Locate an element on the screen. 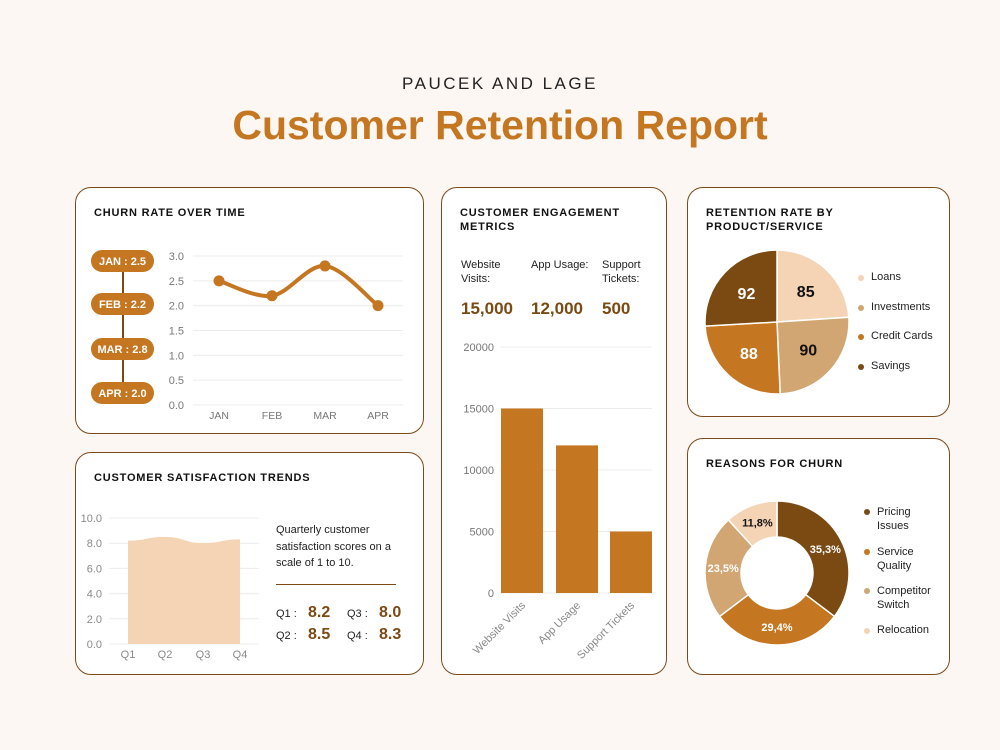 The image size is (1000, 750). satisfaction-chart: 0.0 2.0 4.0 6.0 8.0 10.0 Q1 Q2 Q3 Q4 is located at coordinates (170, 587).